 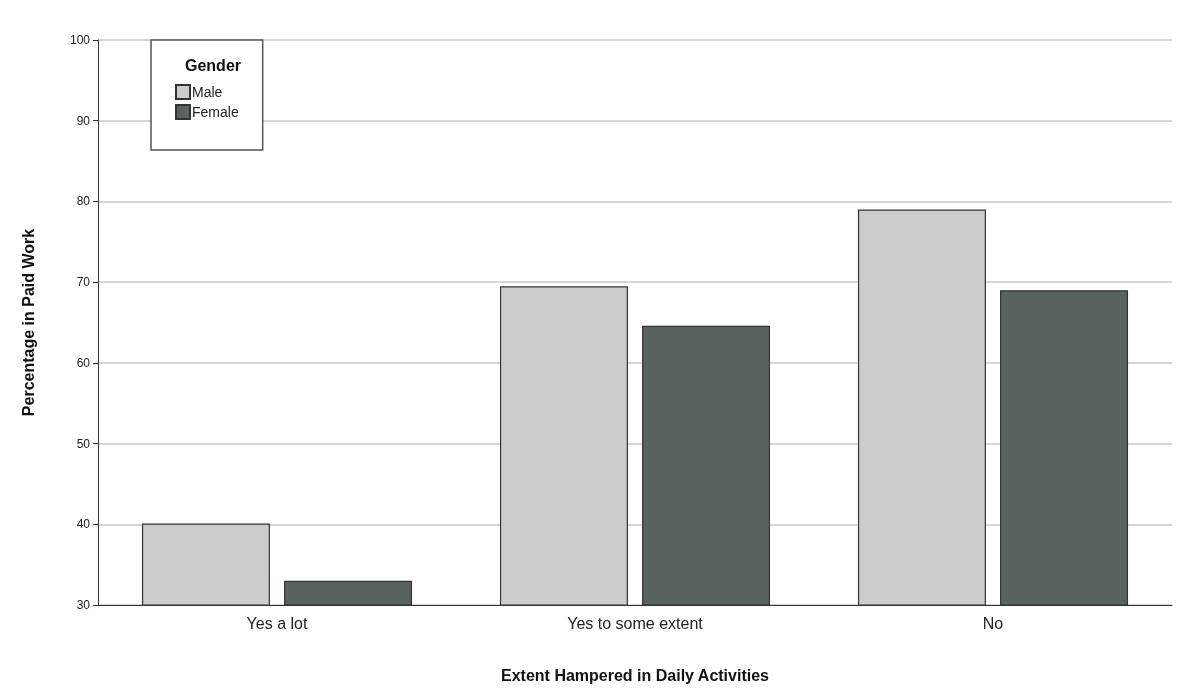 I want to click on y-tick-label: 90, so click(x=83, y=120).